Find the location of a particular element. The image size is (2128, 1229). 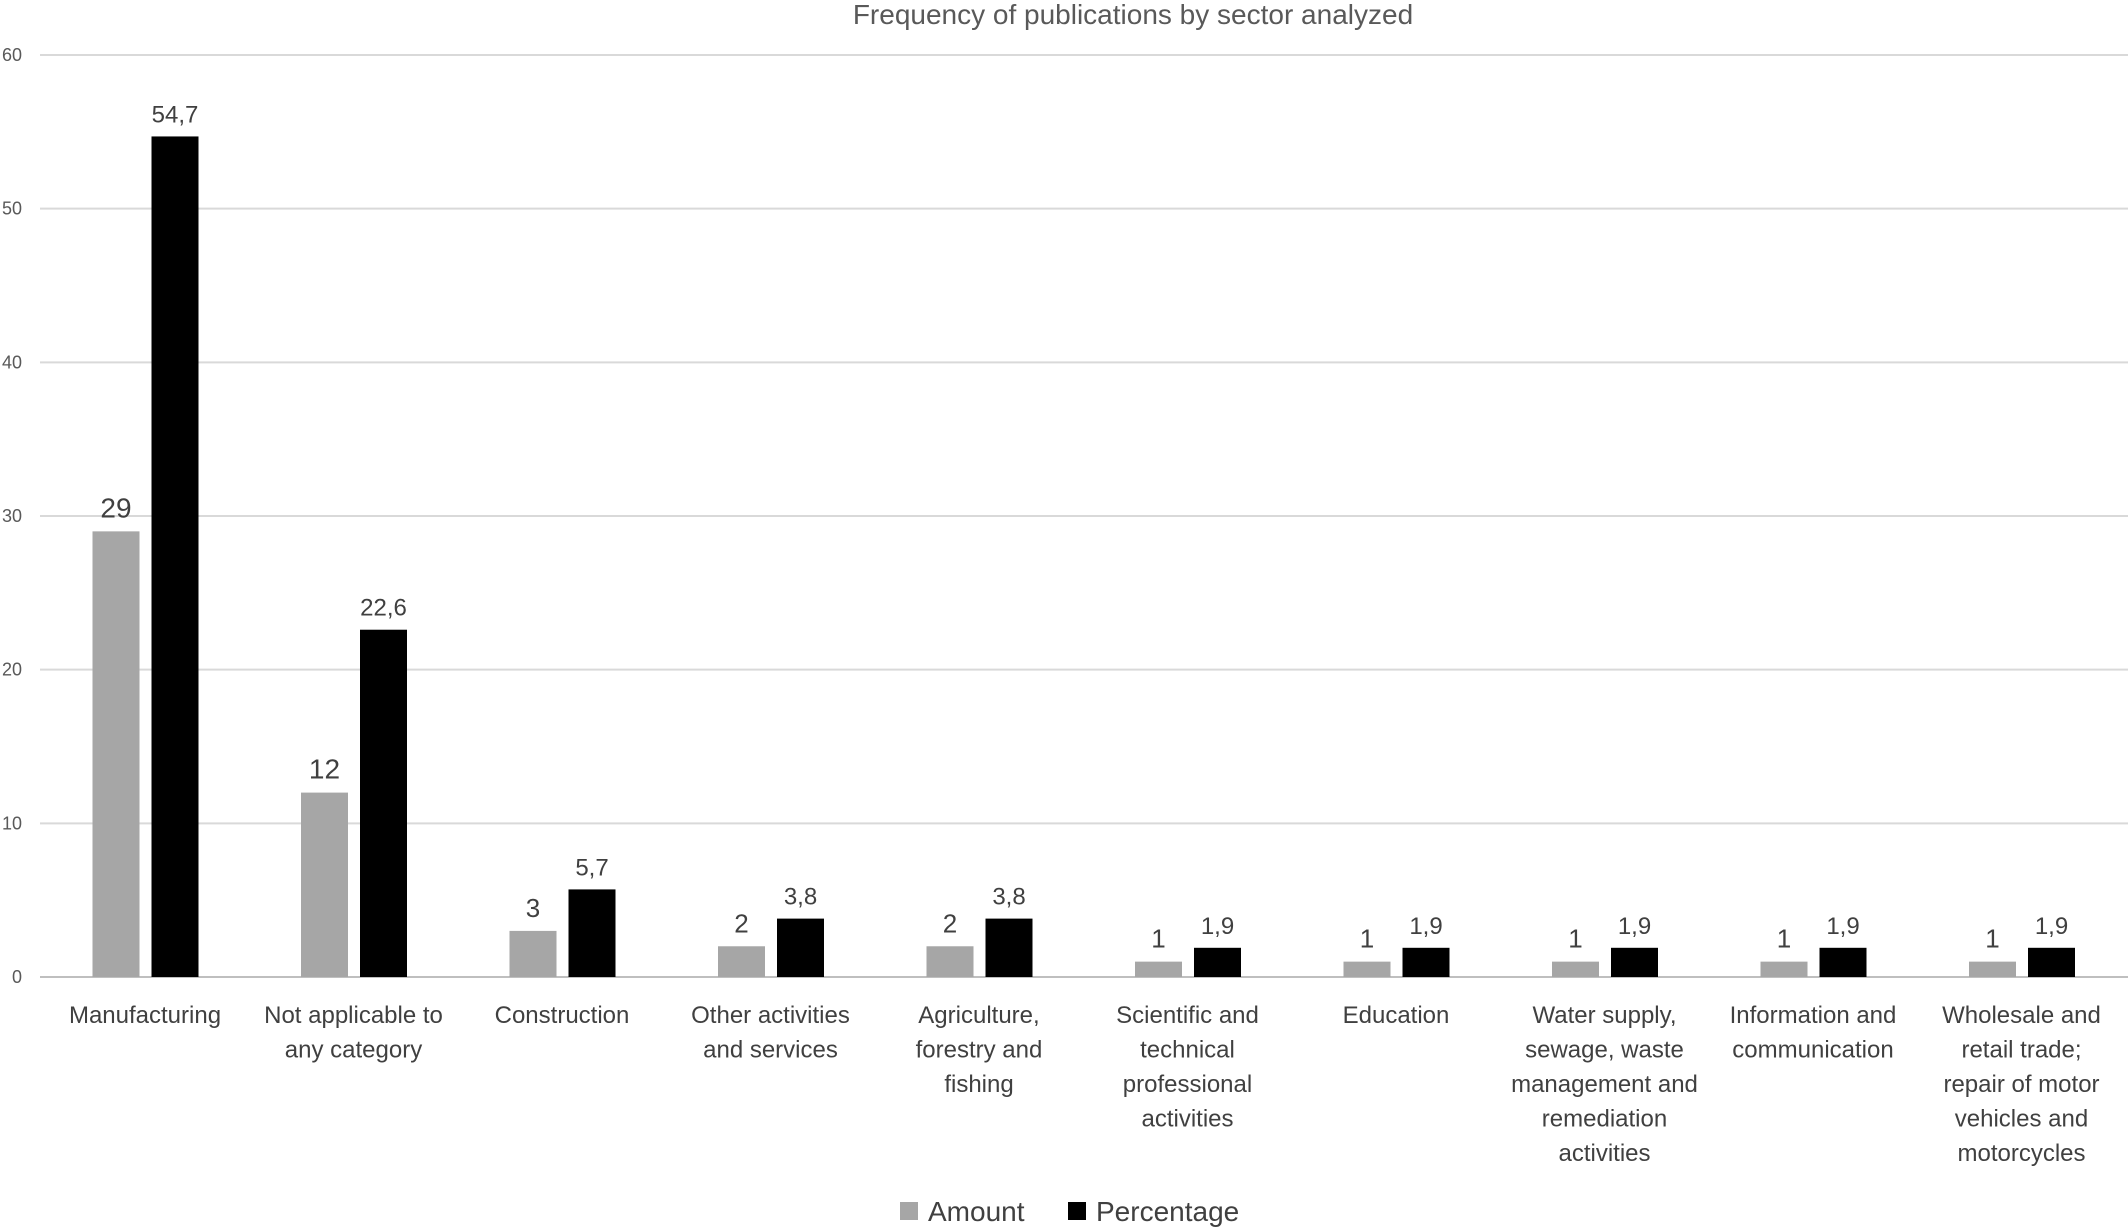

y-tick-label: 50 is located at coordinates (12, 209).